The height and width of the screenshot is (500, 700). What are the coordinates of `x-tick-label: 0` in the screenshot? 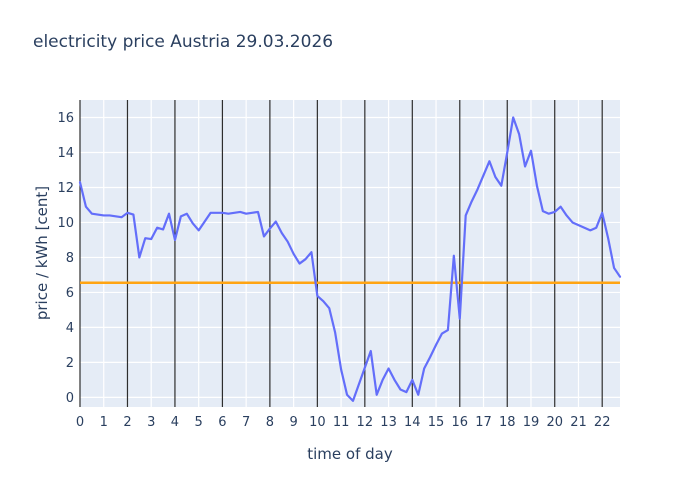 It's located at (80, 422).